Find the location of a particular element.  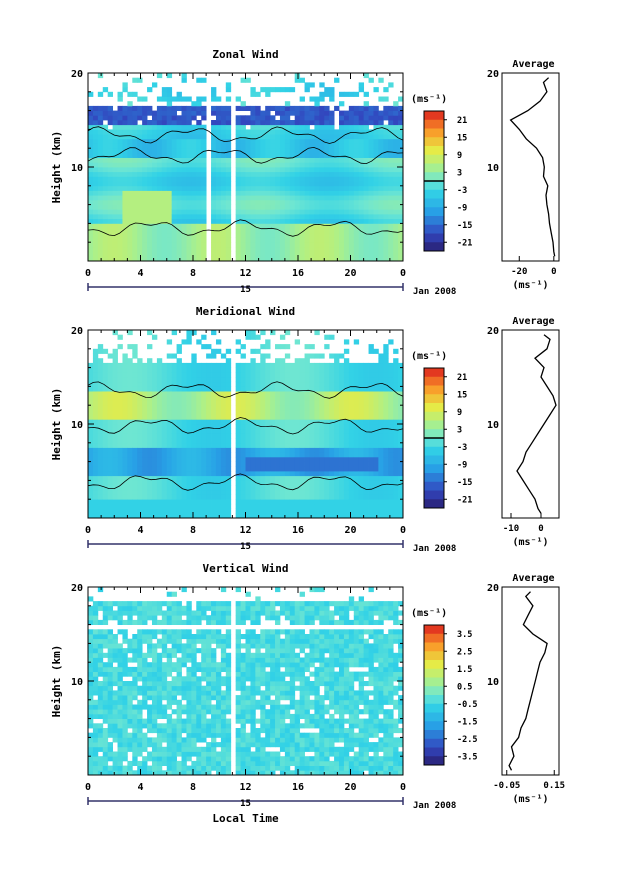

colorbar-frame is located at coordinates (434, 695).